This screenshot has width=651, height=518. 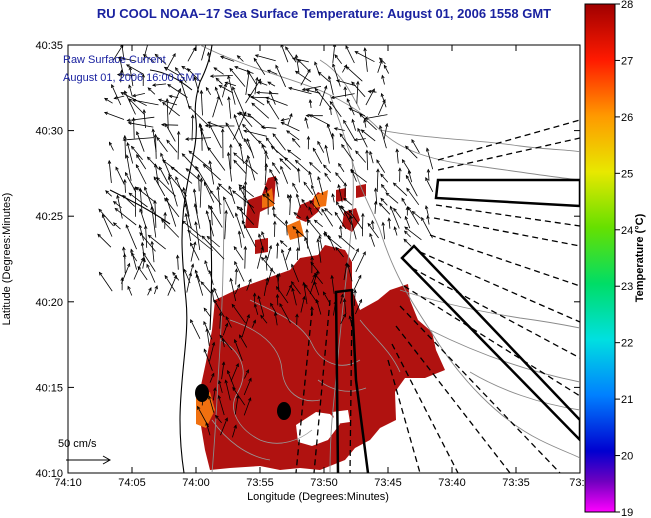 What do you see at coordinates (627, 344) in the screenshot?
I see `colorbar-tick-label: 22` at bounding box center [627, 344].